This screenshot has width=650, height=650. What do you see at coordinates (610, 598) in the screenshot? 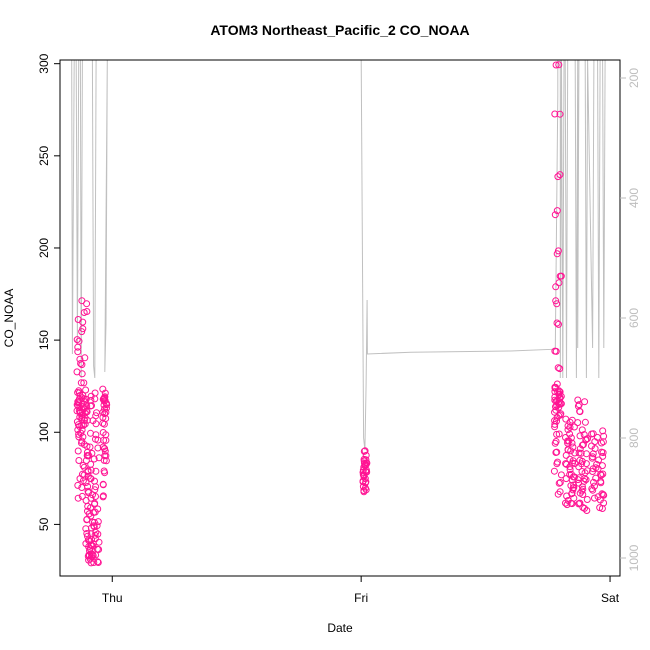
I see `x-tick-label: Sat` at bounding box center [610, 598].